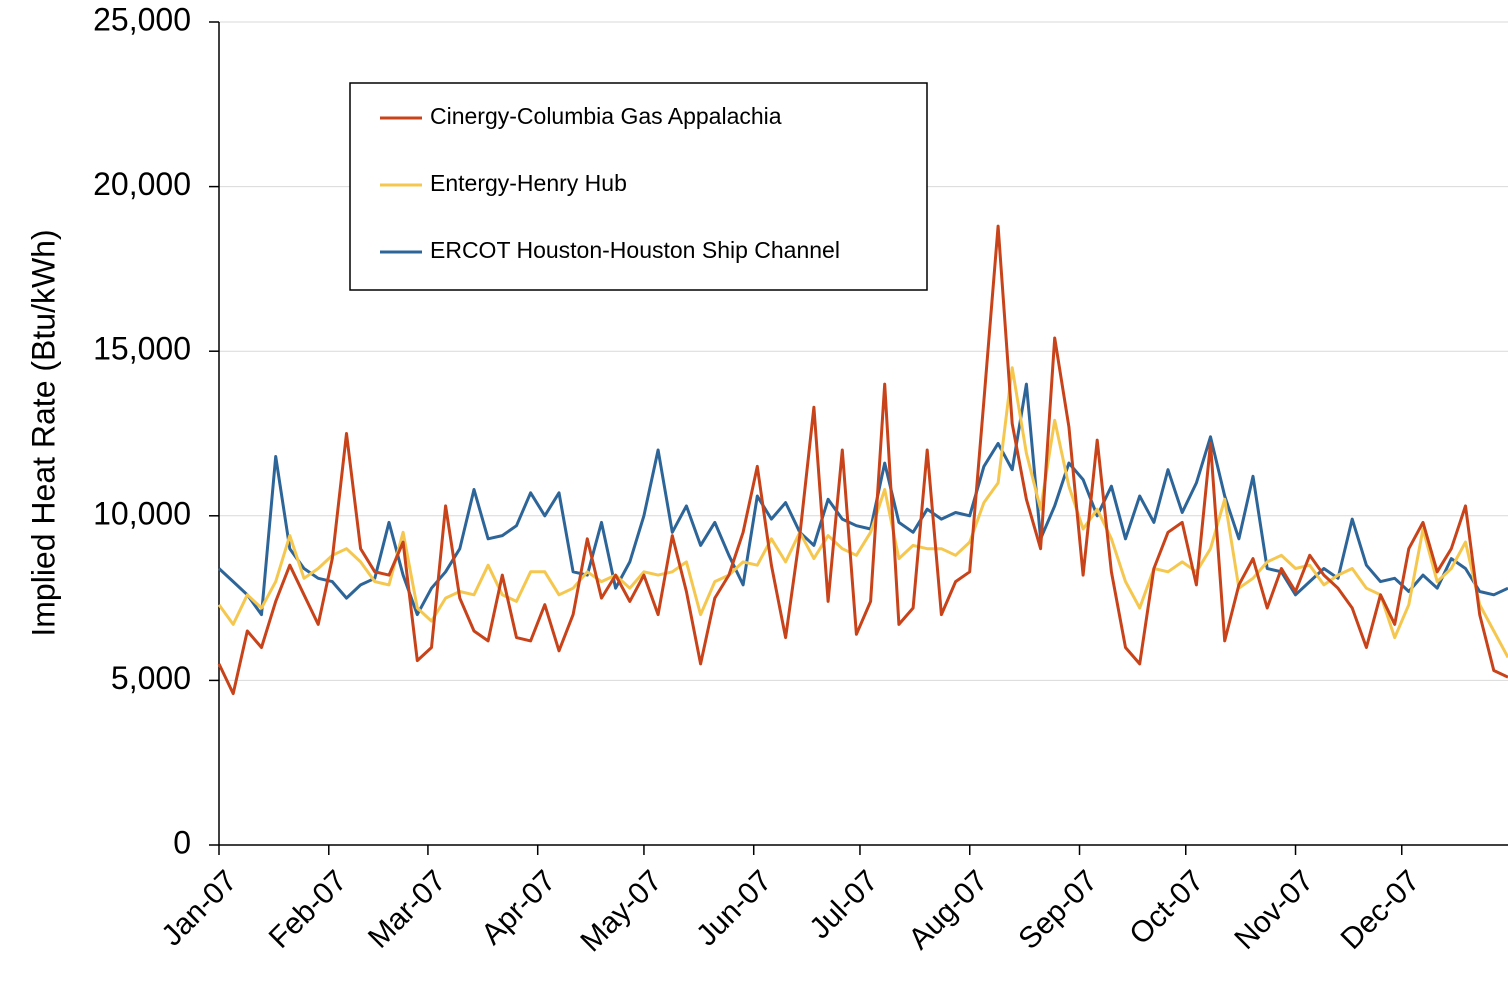  Describe the element at coordinates (182, 842) in the screenshot. I see `y-tick-label: 0` at that location.